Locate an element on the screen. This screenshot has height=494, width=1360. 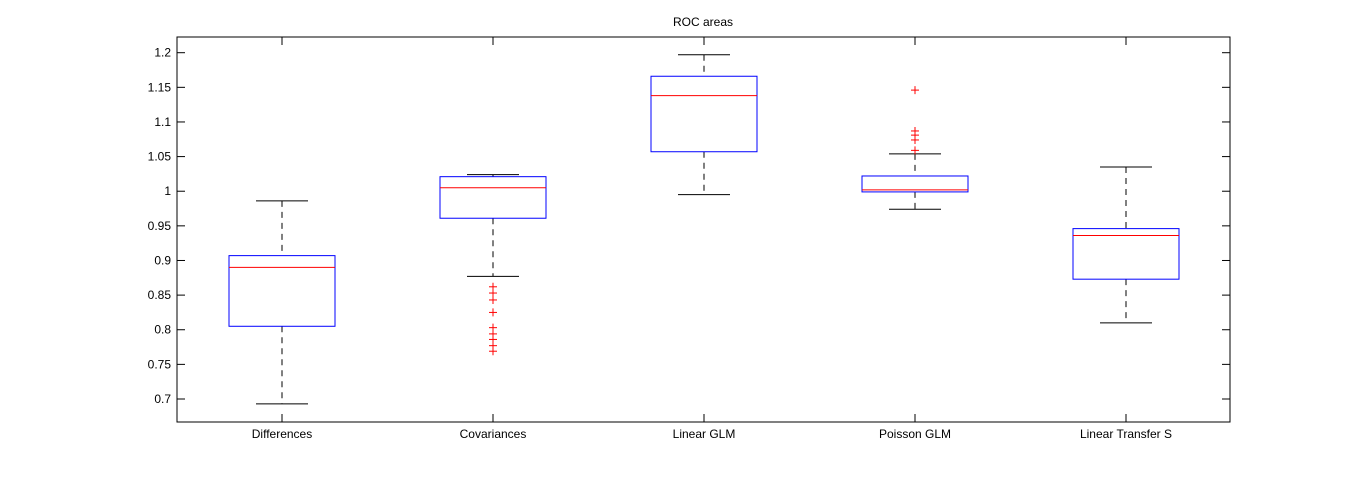
box-group-covariances is located at coordinates (493, 265).